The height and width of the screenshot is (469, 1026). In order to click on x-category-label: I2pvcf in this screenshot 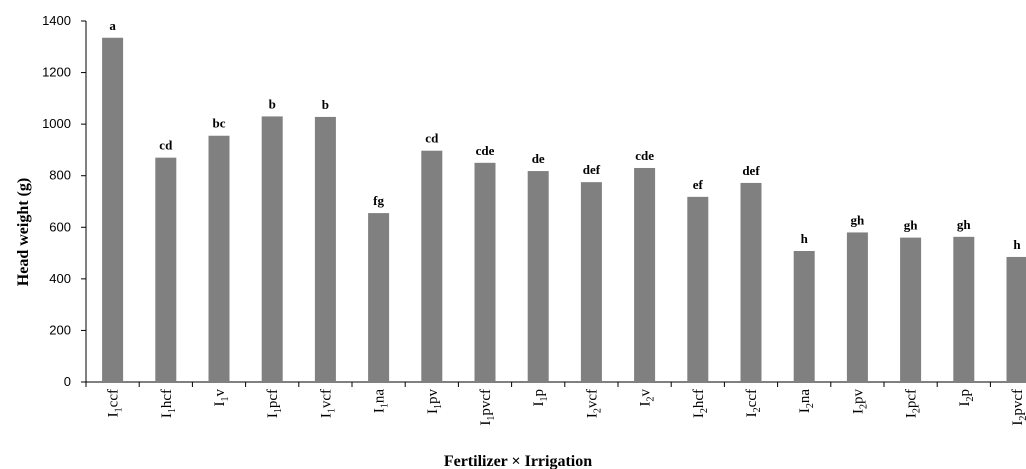, I will do `click(1018, 407)`.